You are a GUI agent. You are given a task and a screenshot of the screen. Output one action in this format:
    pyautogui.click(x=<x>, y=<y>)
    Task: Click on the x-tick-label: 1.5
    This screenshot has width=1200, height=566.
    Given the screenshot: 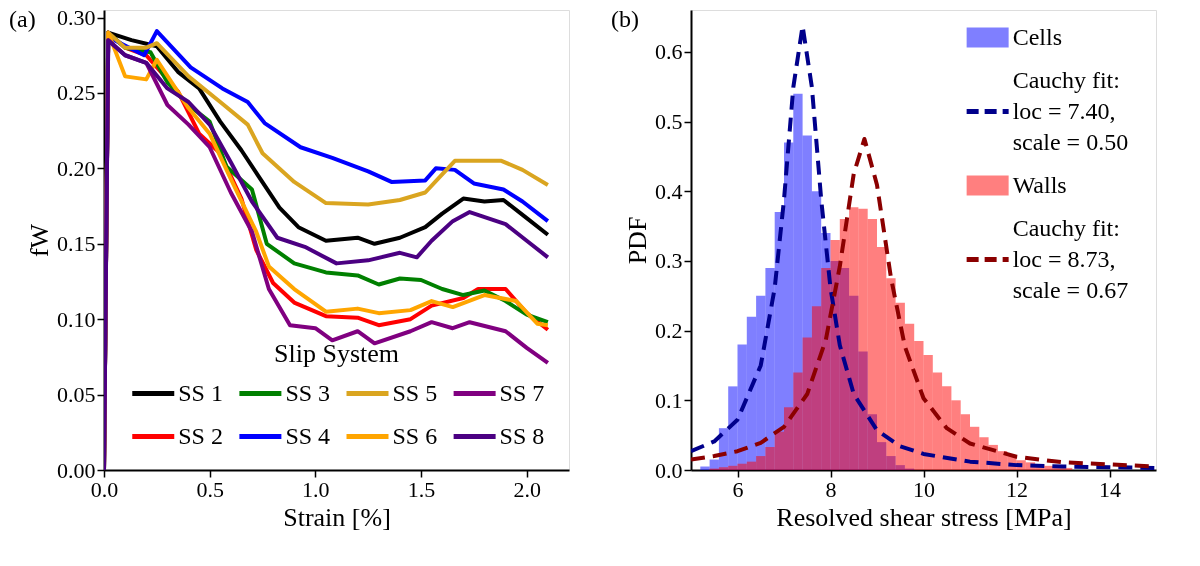 What is the action you would take?
    pyautogui.click(x=421, y=489)
    